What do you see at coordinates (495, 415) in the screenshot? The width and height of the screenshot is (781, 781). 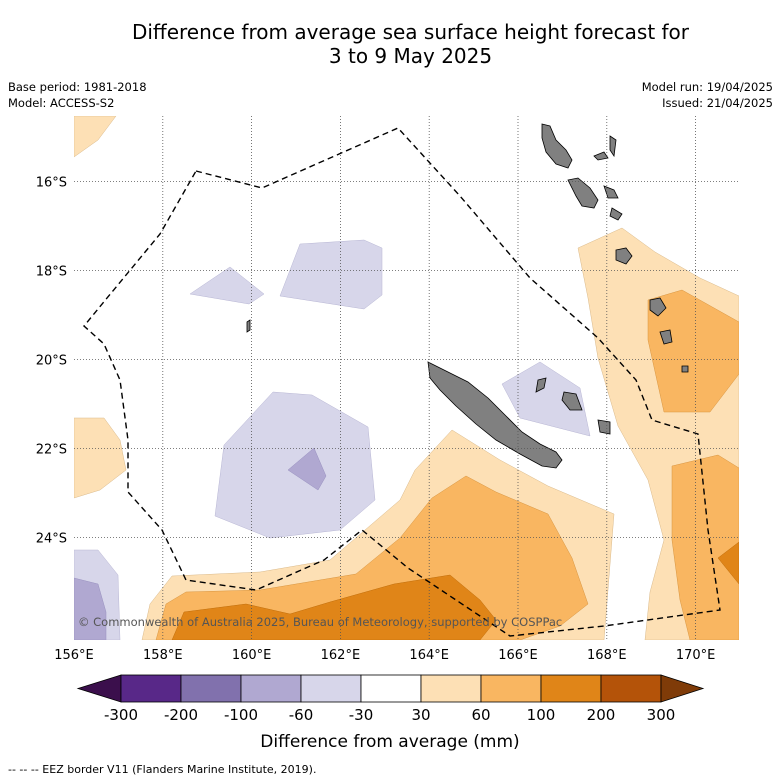 I see `new-caledonia-island` at bounding box center [495, 415].